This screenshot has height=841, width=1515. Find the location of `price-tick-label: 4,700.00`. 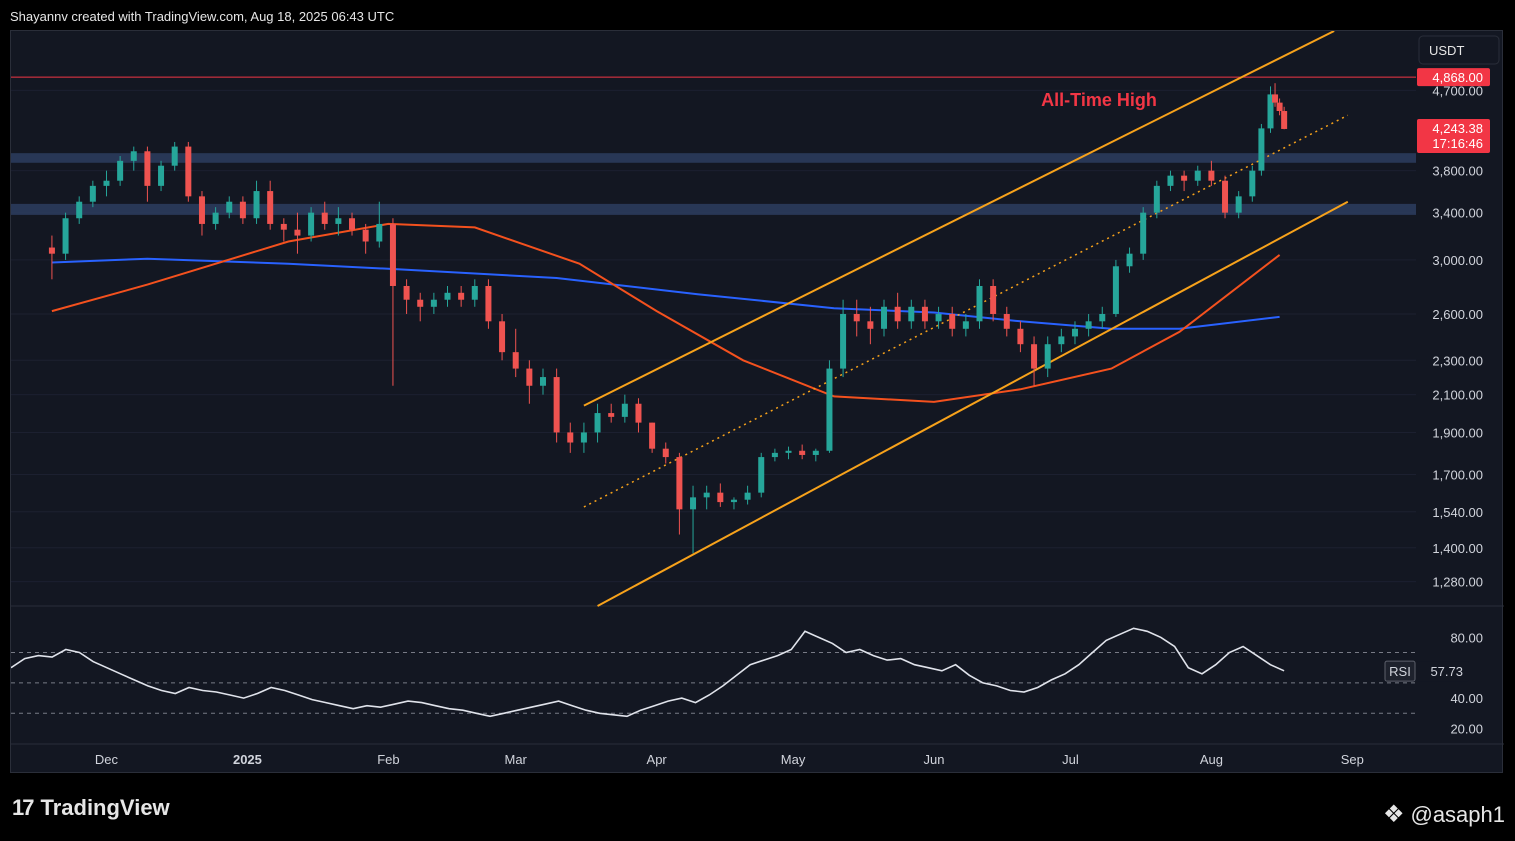

price-tick-label: 4,700.00 is located at coordinates (1457, 90).